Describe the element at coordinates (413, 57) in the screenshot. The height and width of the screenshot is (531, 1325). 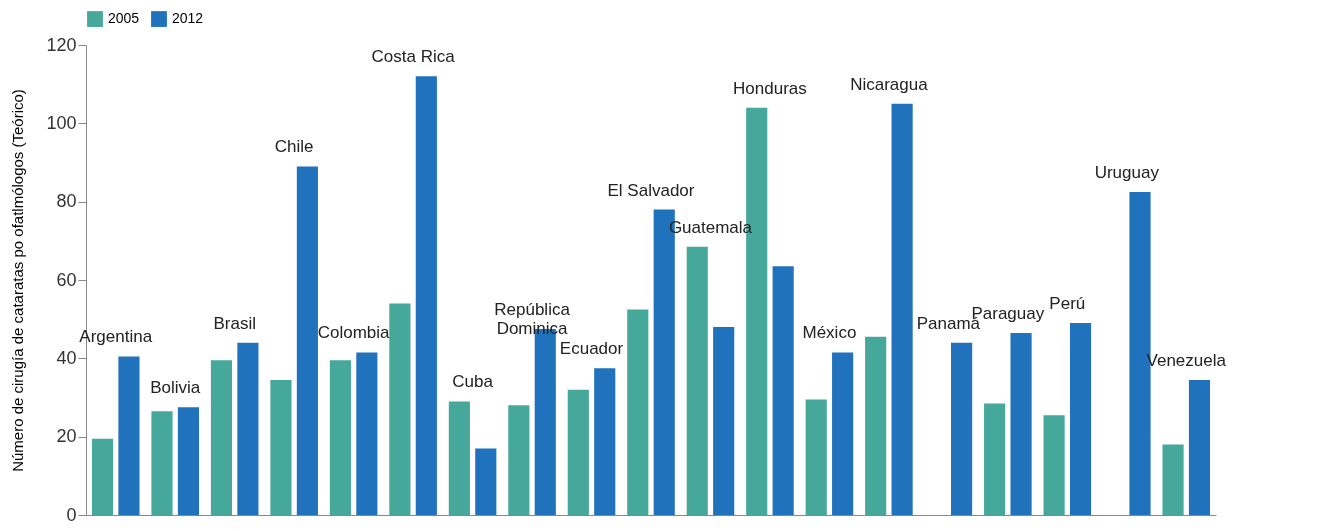
I see `x-tick-label: Costa Rica` at that location.